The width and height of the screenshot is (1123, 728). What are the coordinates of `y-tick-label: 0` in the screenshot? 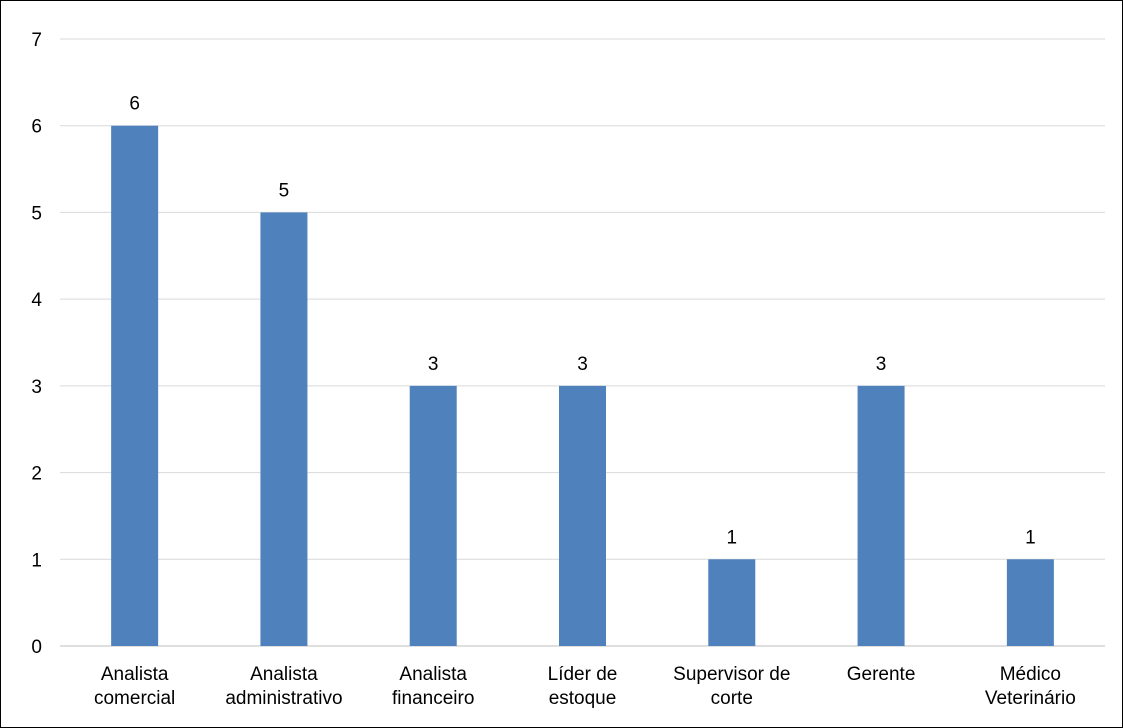 It's located at (36, 647).